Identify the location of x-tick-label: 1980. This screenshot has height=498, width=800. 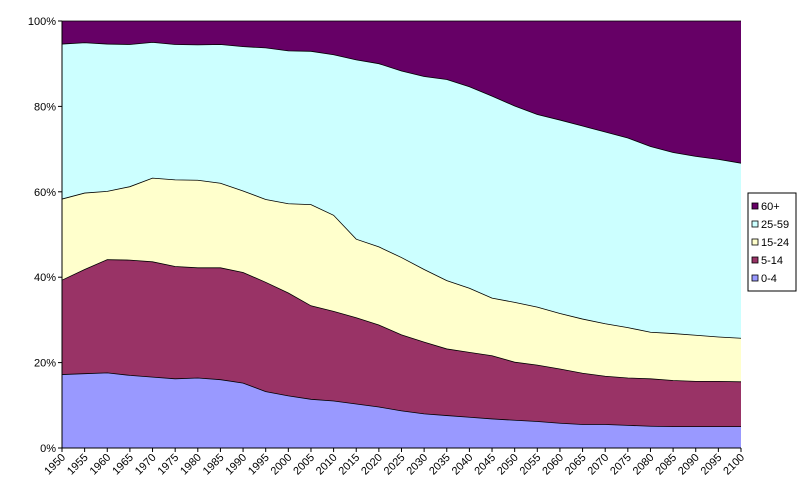
(191, 465).